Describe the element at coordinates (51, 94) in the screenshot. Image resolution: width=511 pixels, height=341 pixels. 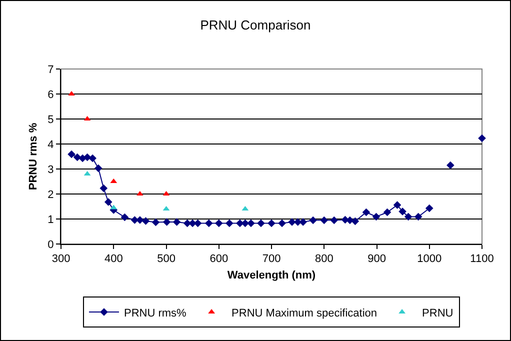
I see `y-tick-label: 6` at that location.